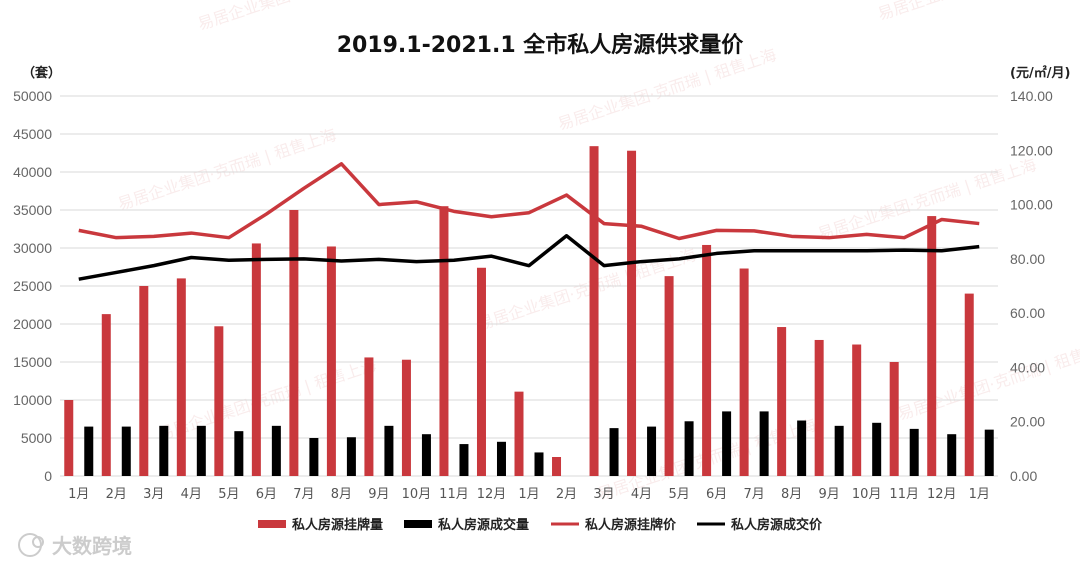  What do you see at coordinates (32, 286) in the screenshot?
I see `left-tick-label: 25000` at bounding box center [32, 286].